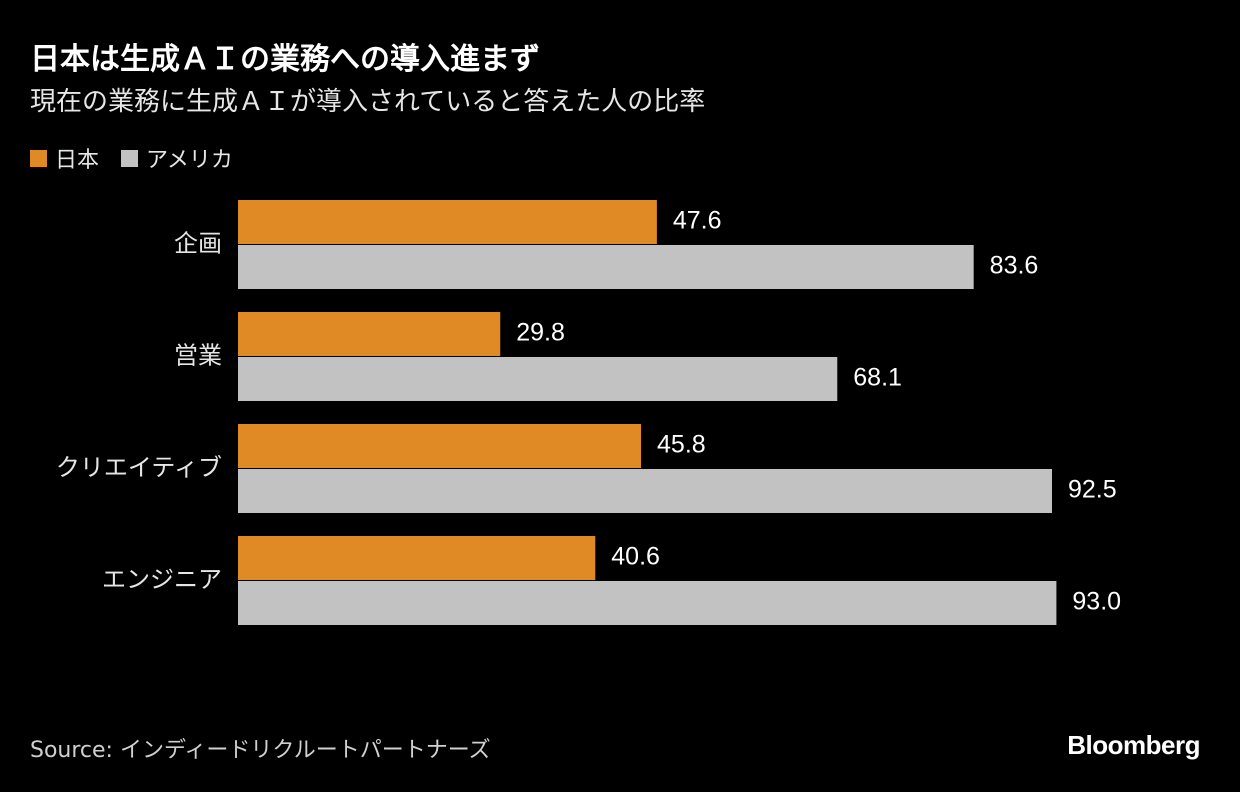 The height and width of the screenshot is (792, 1240). I want to click on legend-label-usa: アメリカ, so click(189, 160).